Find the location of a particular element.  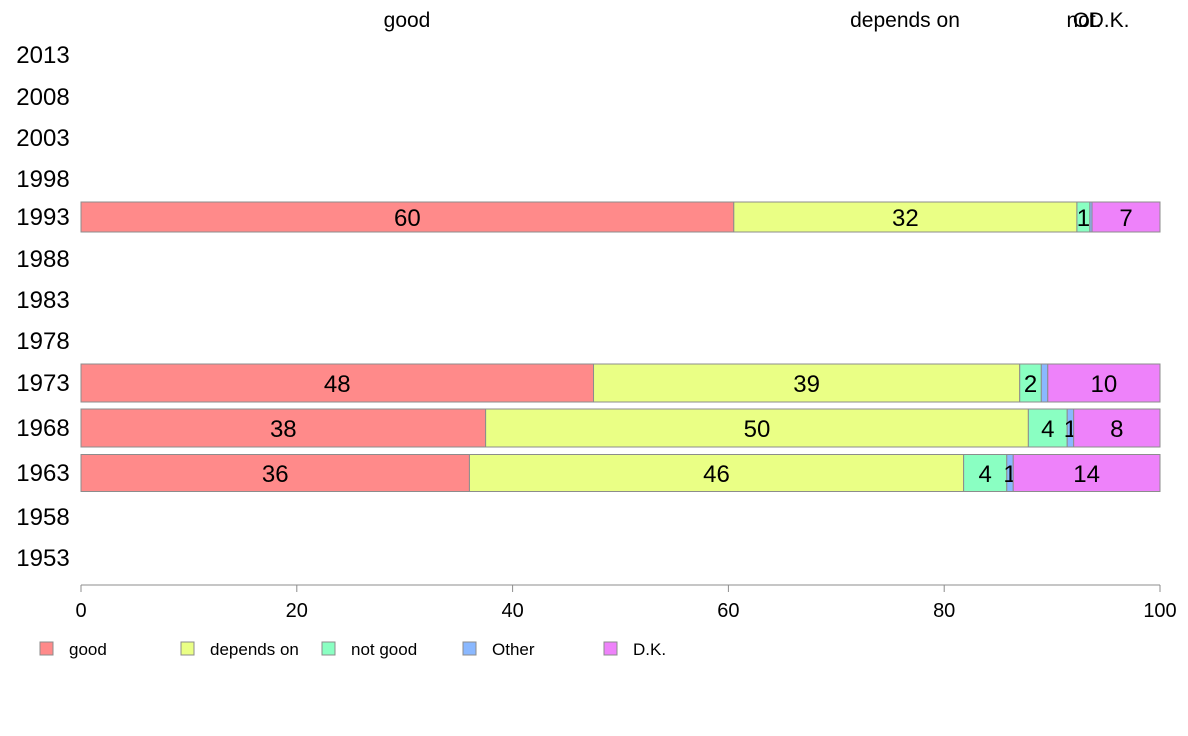

bar-segment-other-1973 is located at coordinates (1044, 383).